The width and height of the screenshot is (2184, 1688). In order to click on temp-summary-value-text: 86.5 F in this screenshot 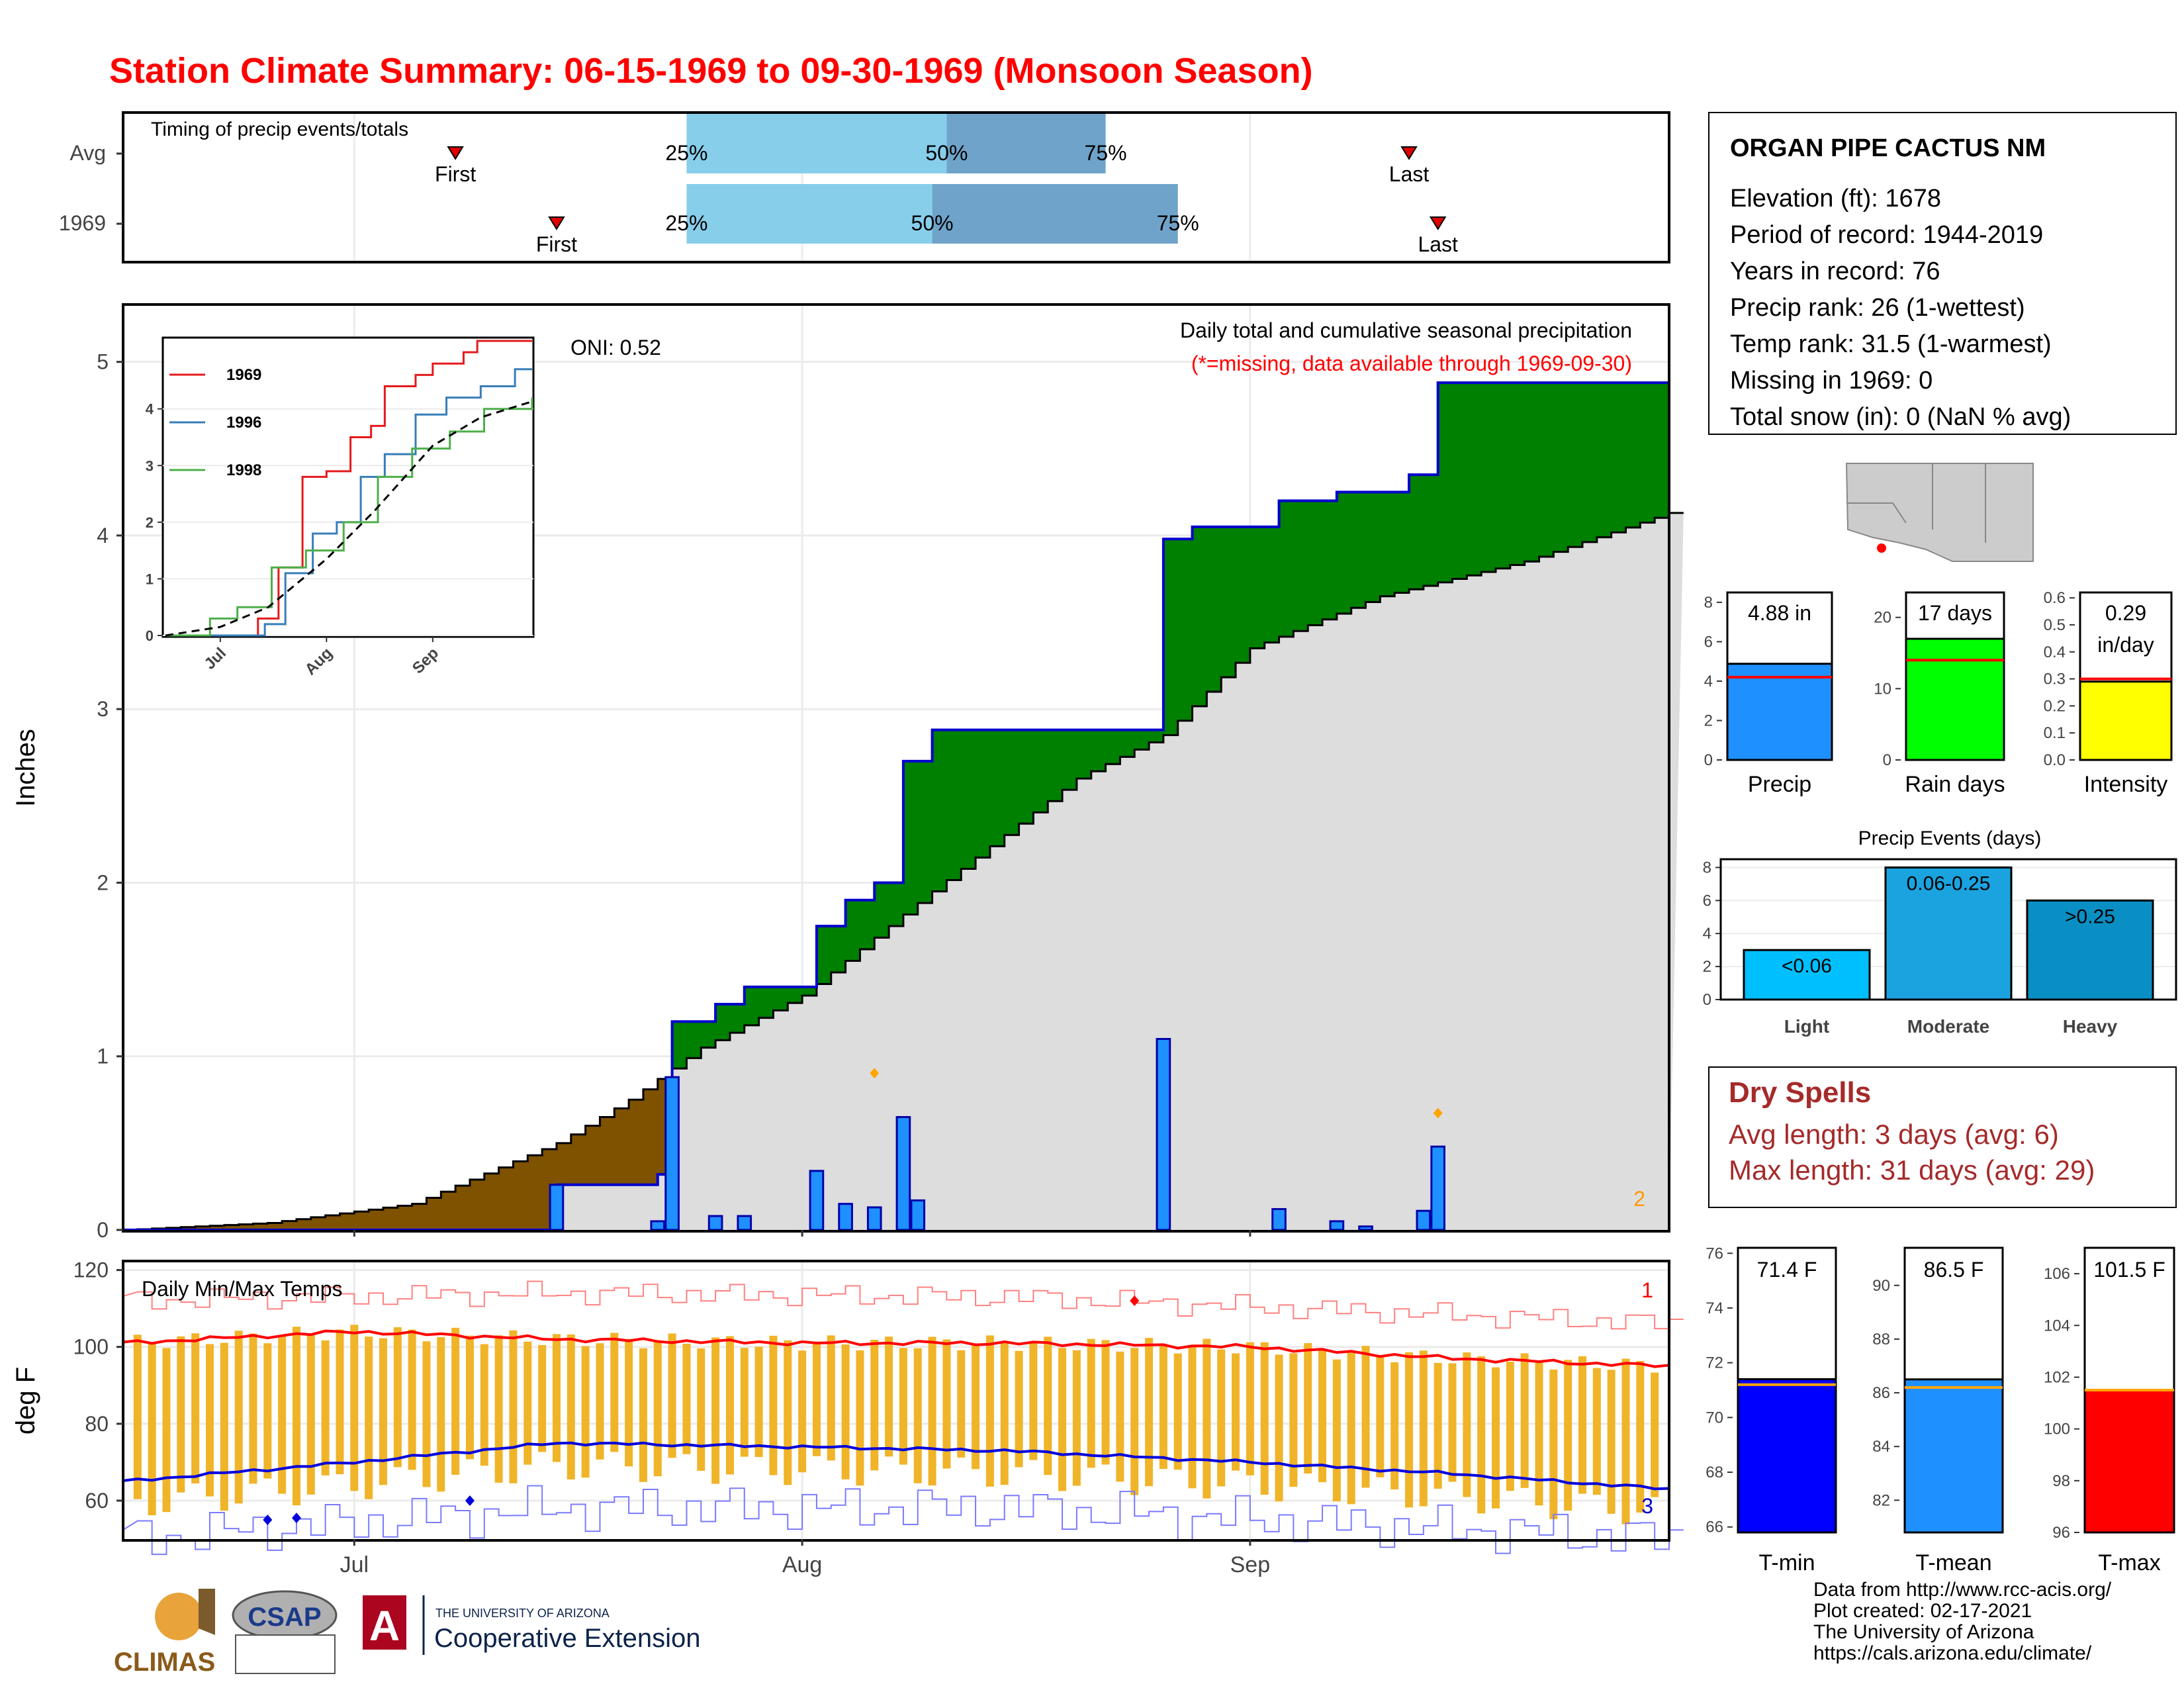, I will do `click(1954, 1270)`.